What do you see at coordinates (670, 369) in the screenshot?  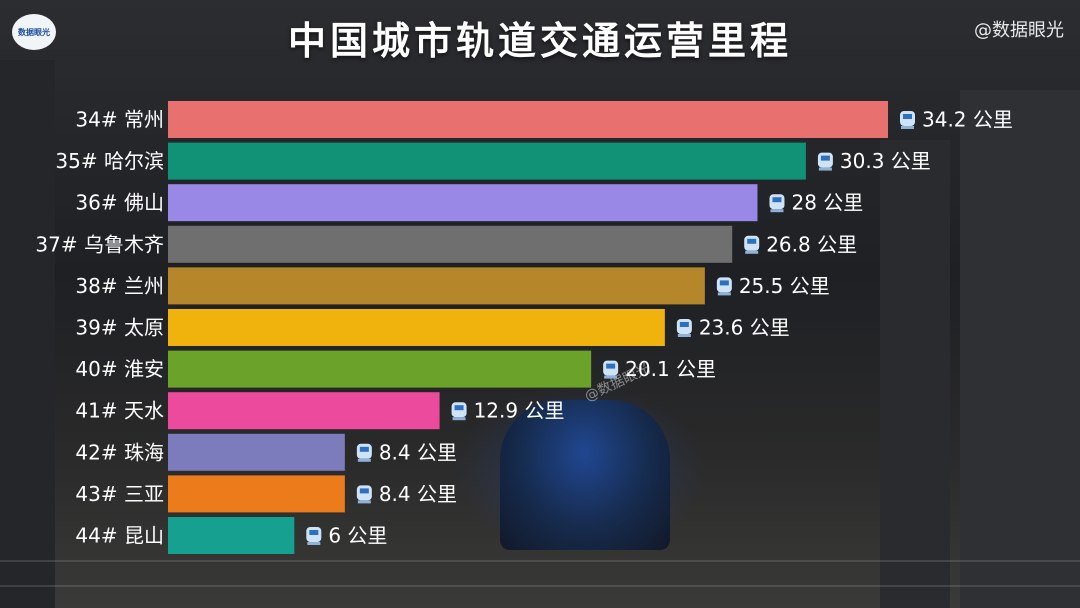 I see `value-label: 20.1 公里` at bounding box center [670, 369].